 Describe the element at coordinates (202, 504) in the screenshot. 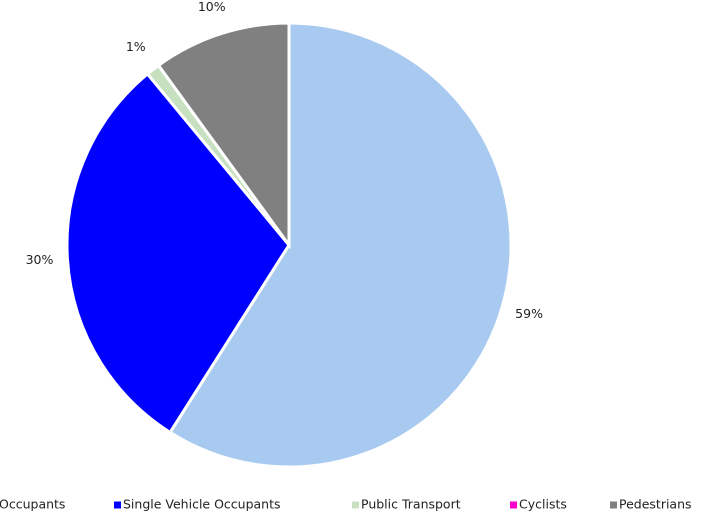

I see `legend-label: Single Vehicle Occupants` at that location.